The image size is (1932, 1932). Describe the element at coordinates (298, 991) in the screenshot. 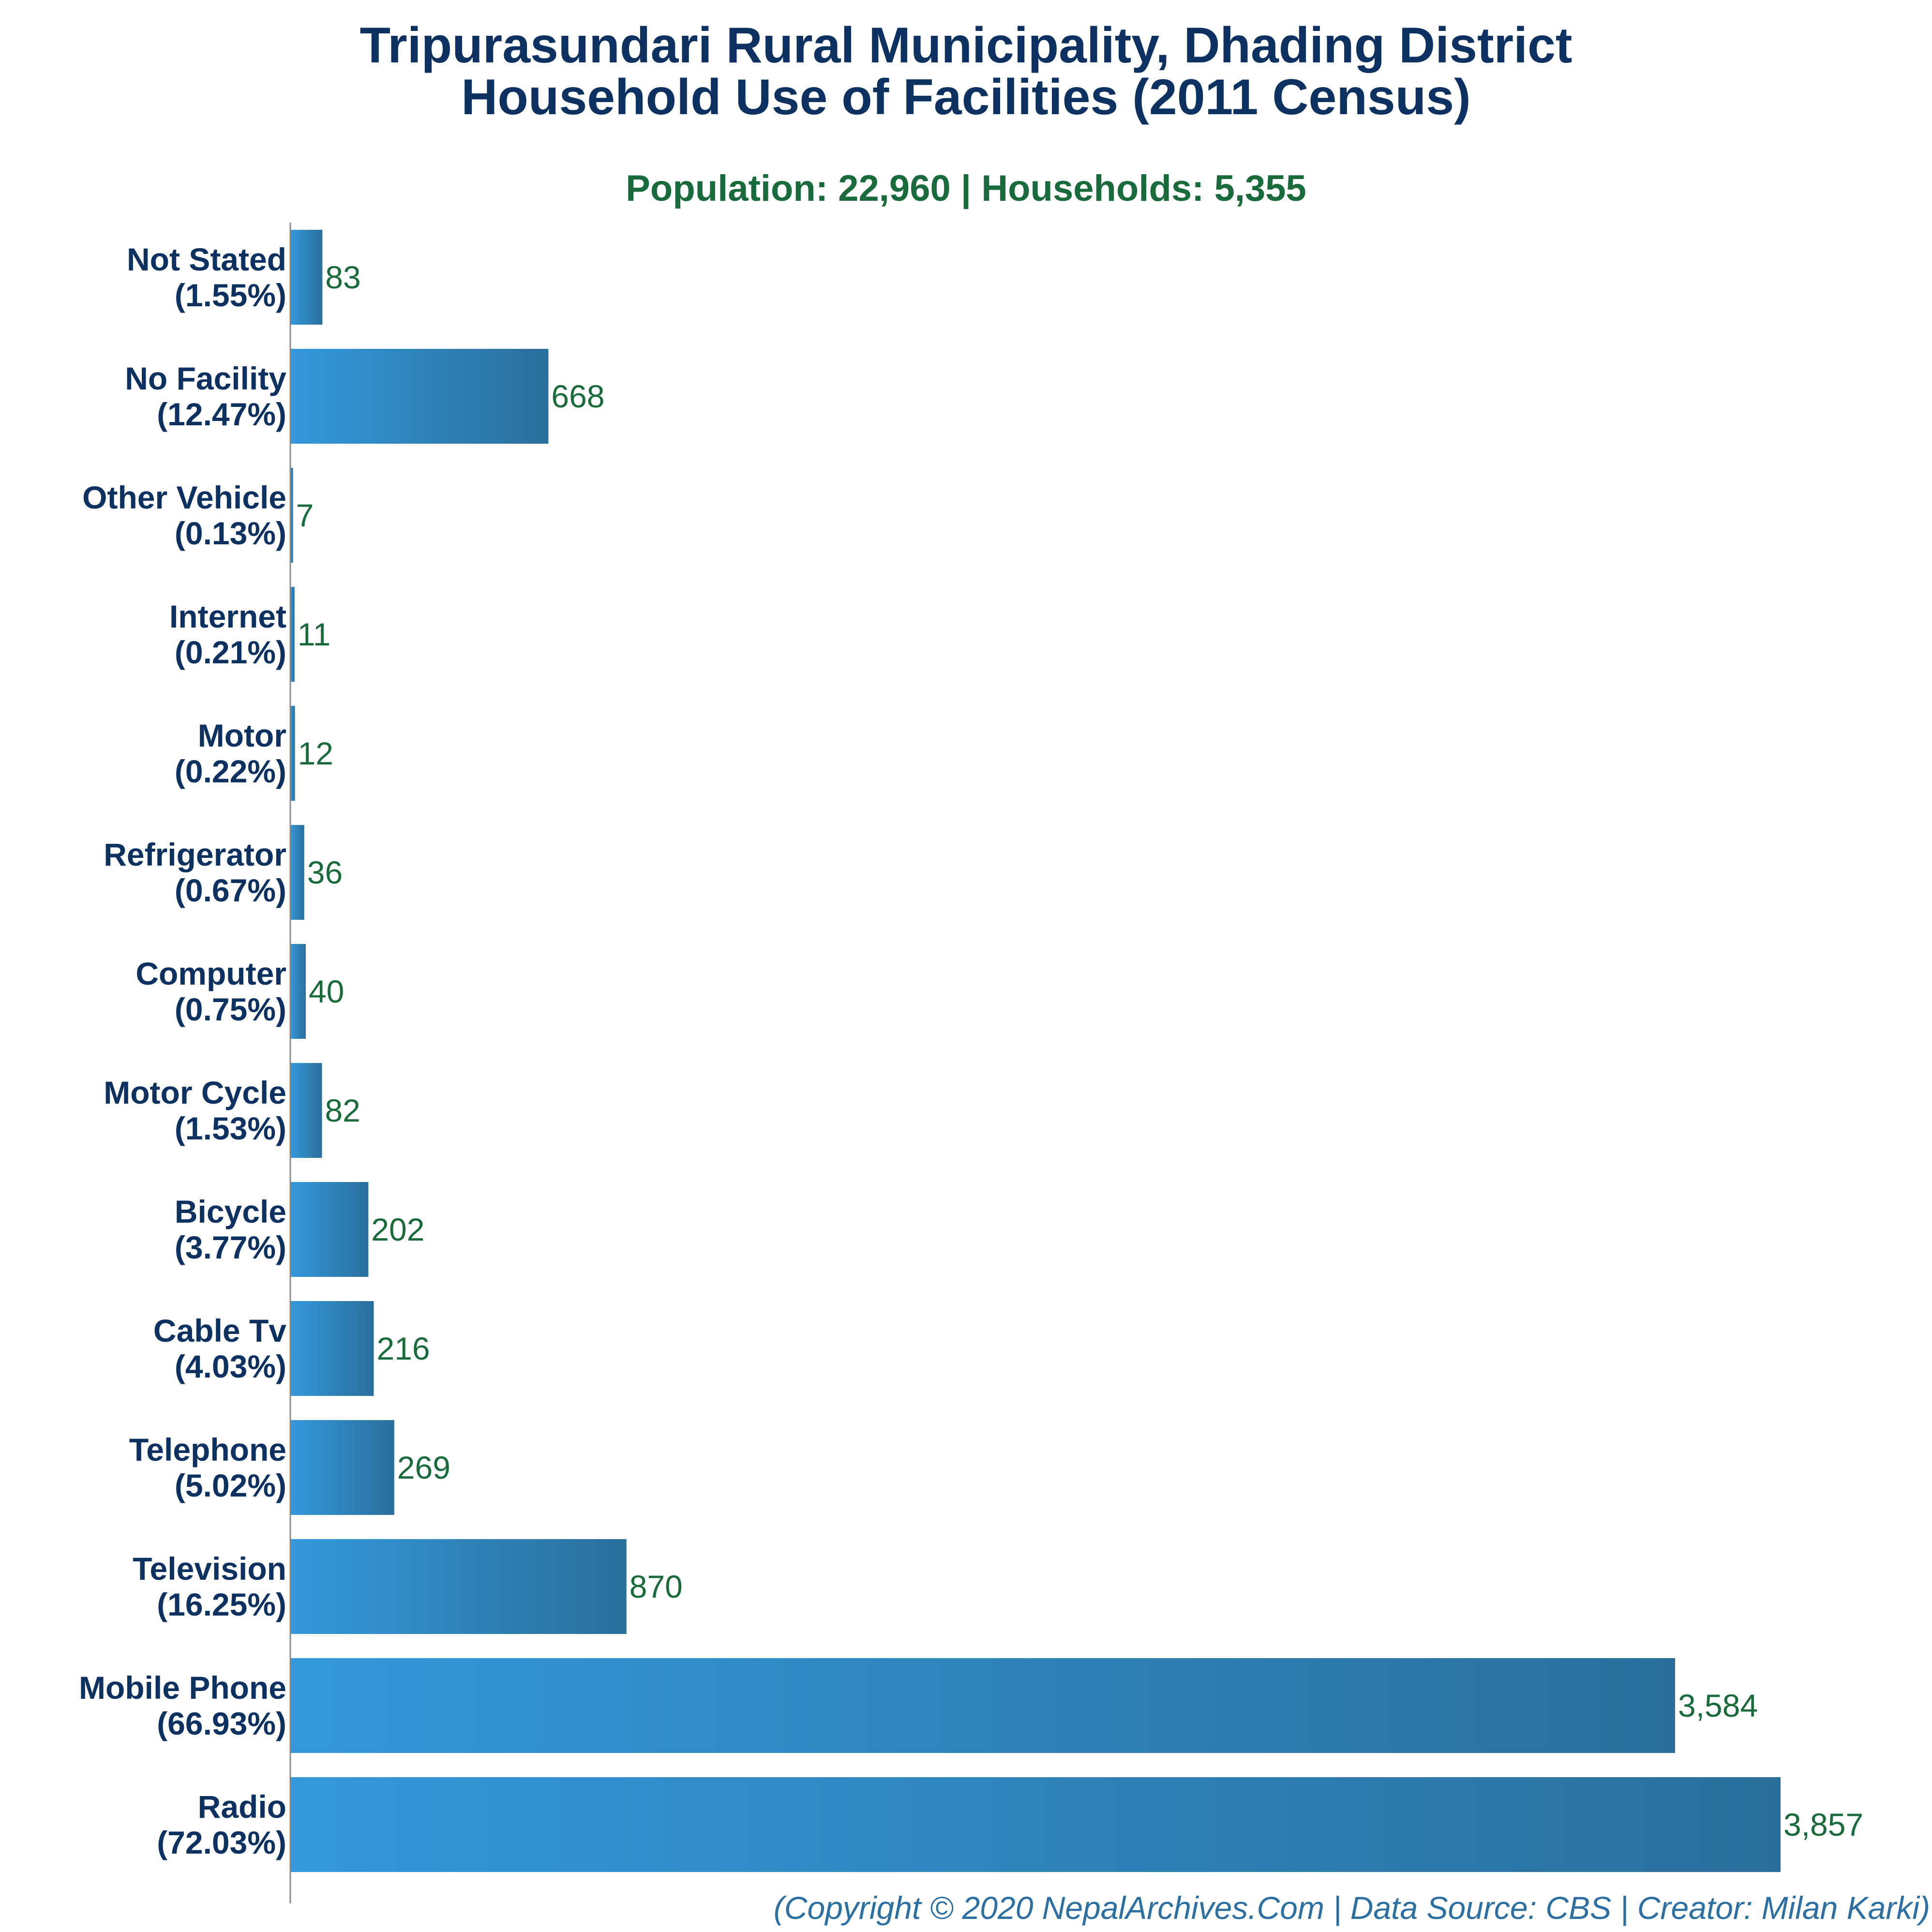

I see `bar-computer` at that location.